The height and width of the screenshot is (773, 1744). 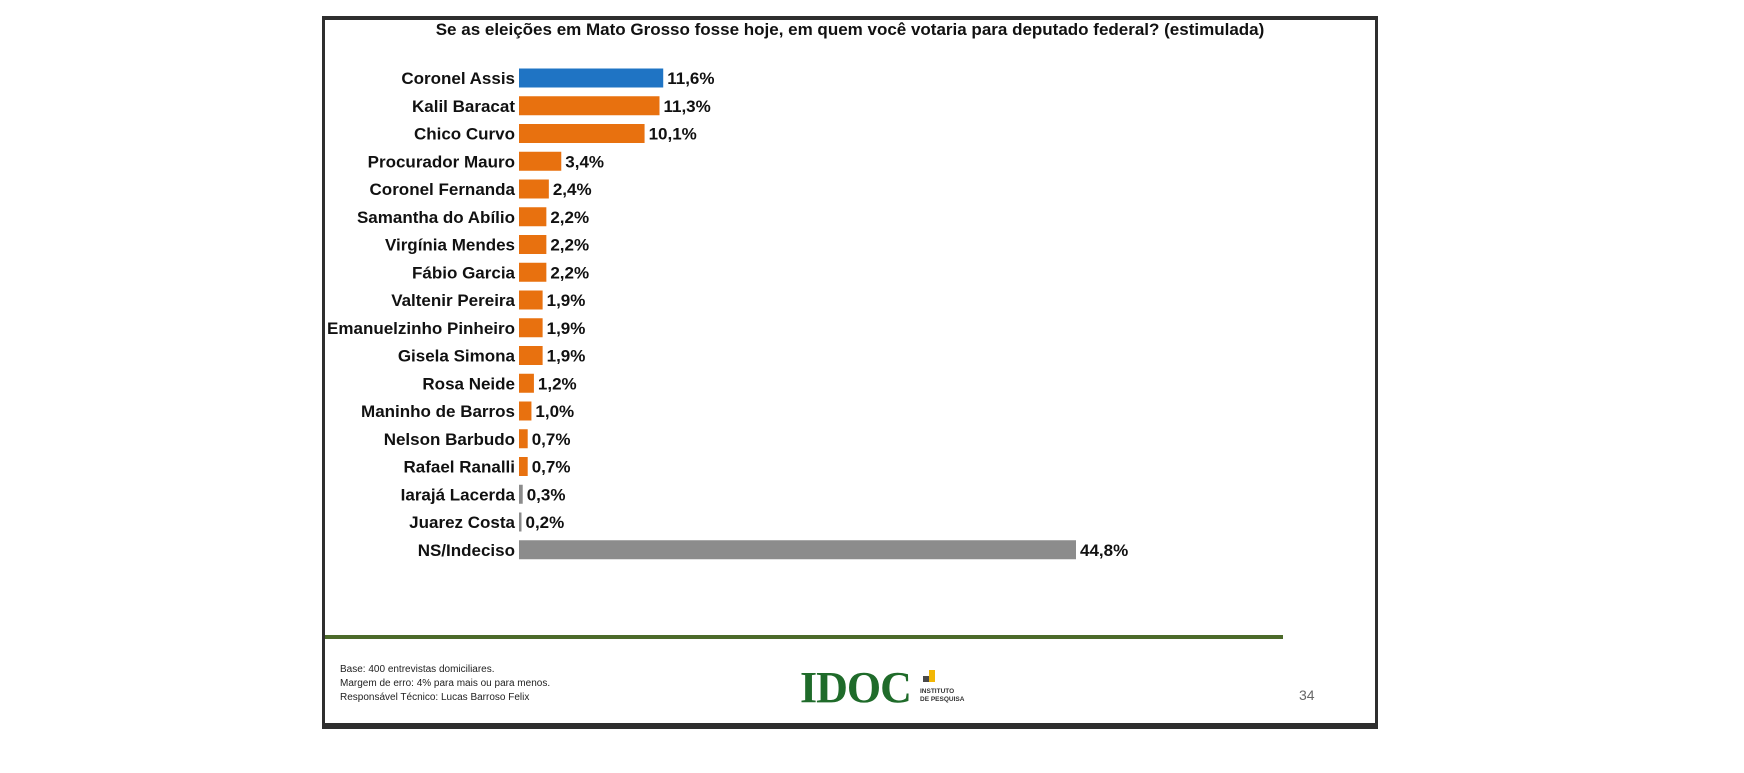 What do you see at coordinates (457, 356) in the screenshot?
I see `category-label: Gisela Simona` at bounding box center [457, 356].